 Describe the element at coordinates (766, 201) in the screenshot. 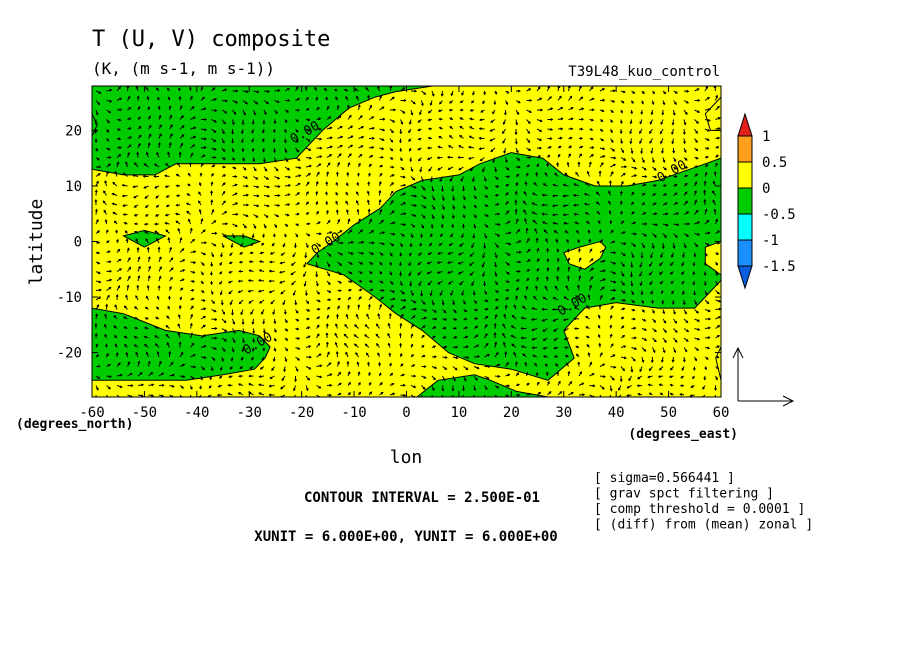

I see `colorbar: 10.50-0.5-1-1.5` at that location.